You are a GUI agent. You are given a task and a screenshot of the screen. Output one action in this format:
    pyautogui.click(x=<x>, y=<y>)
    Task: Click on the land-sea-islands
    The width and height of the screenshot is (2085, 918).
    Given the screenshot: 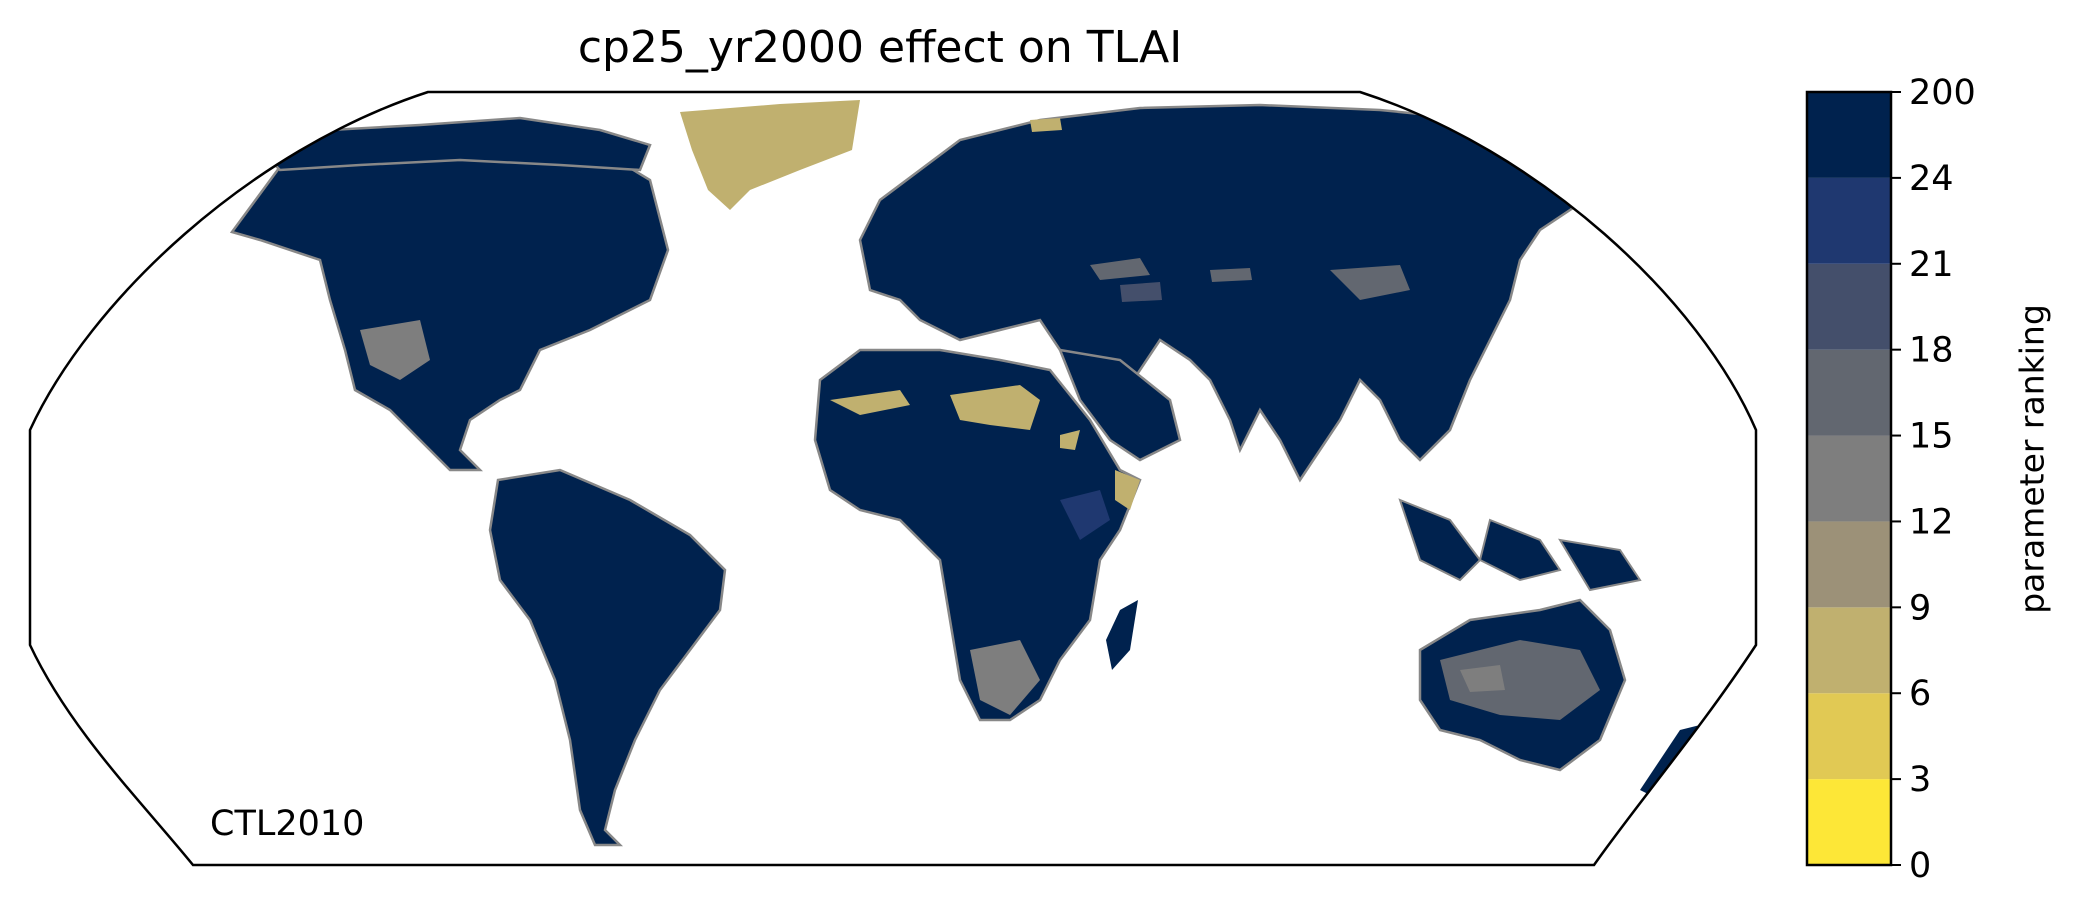 What is the action you would take?
    pyautogui.click(x=1520, y=545)
    